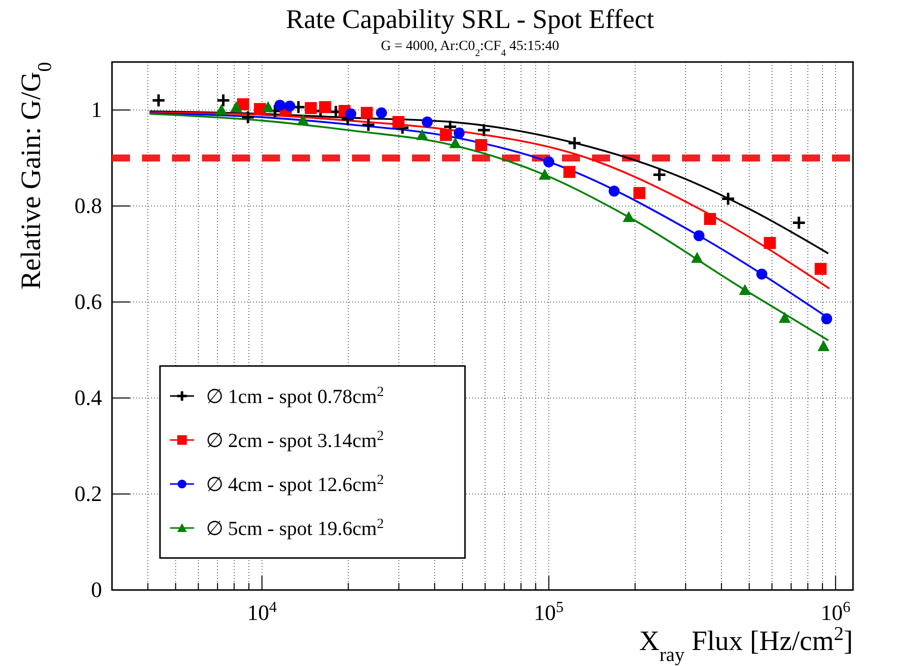 Image resolution: width=915 pixels, height=666 pixels. I want to click on y-tick-label: 0.4, so click(88, 397).